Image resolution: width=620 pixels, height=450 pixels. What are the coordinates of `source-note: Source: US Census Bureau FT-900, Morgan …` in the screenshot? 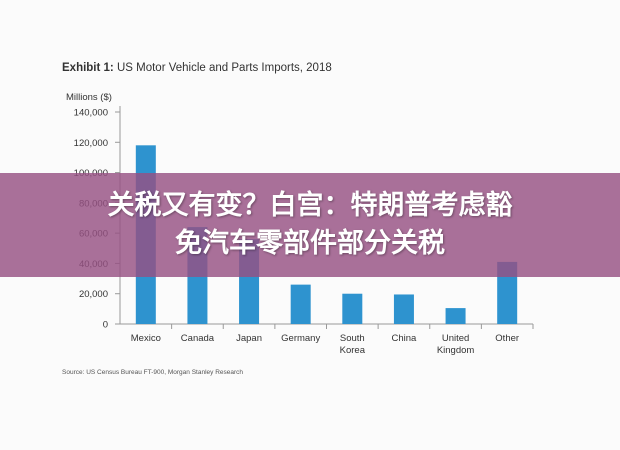 It's located at (153, 372).